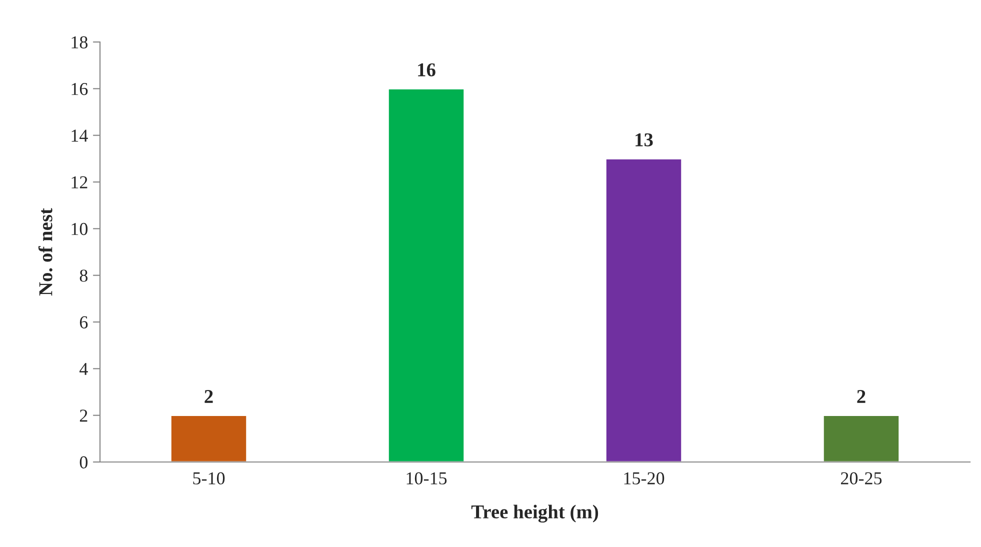 The image size is (981, 547). Describe the element at coordinates (426, 478) in the screenshot. I see `x-tick-label: 10-15` at that location.